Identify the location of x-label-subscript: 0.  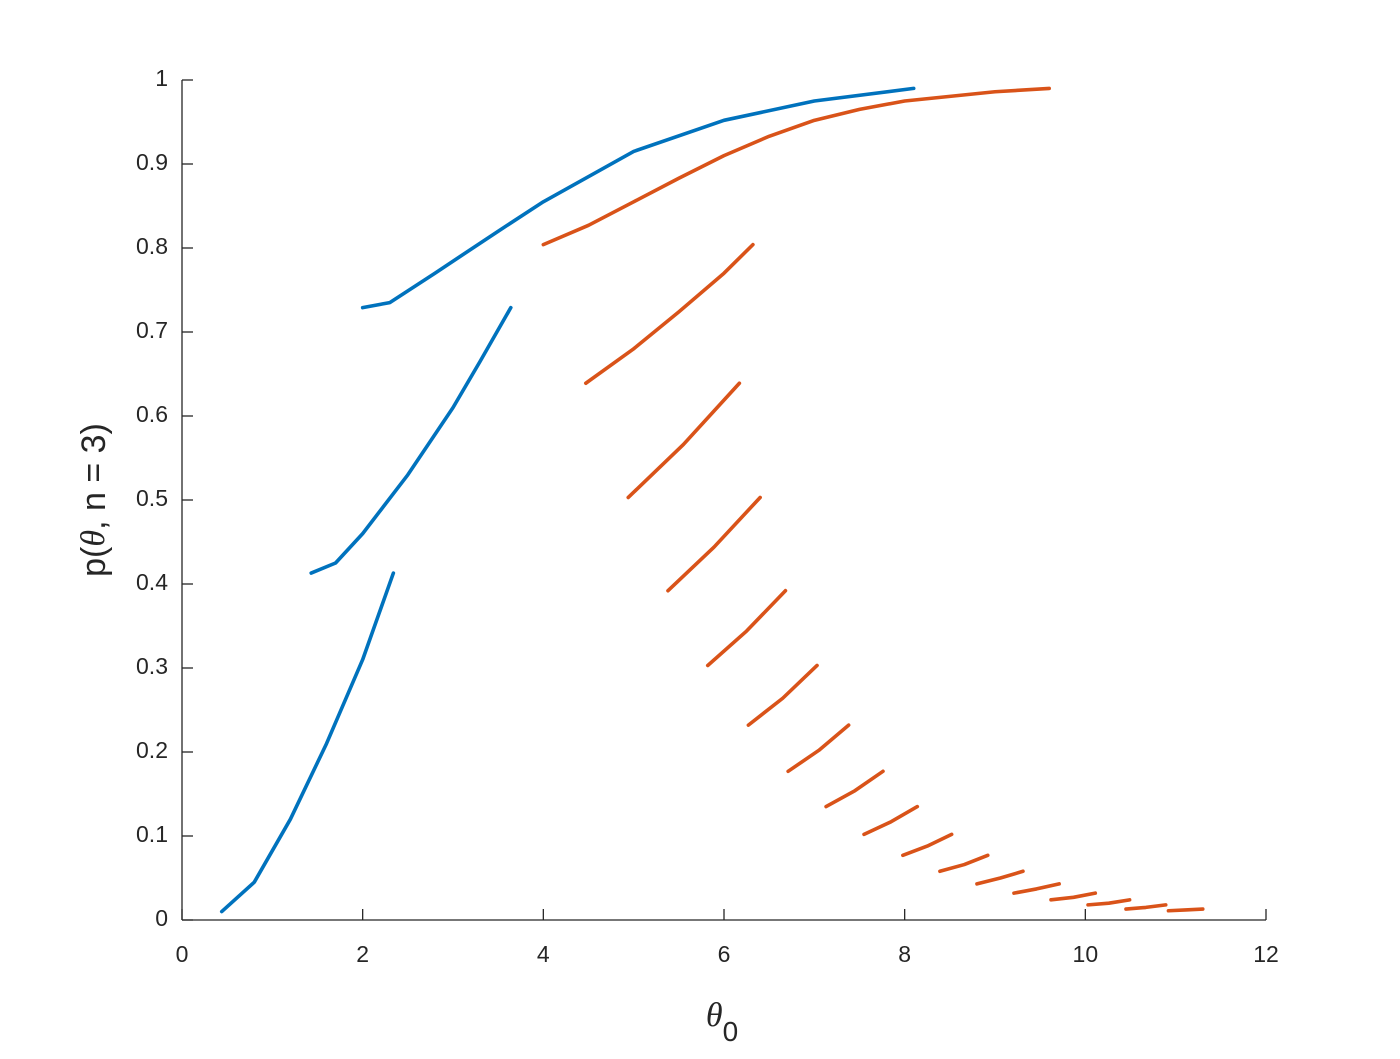
(731, 1031).